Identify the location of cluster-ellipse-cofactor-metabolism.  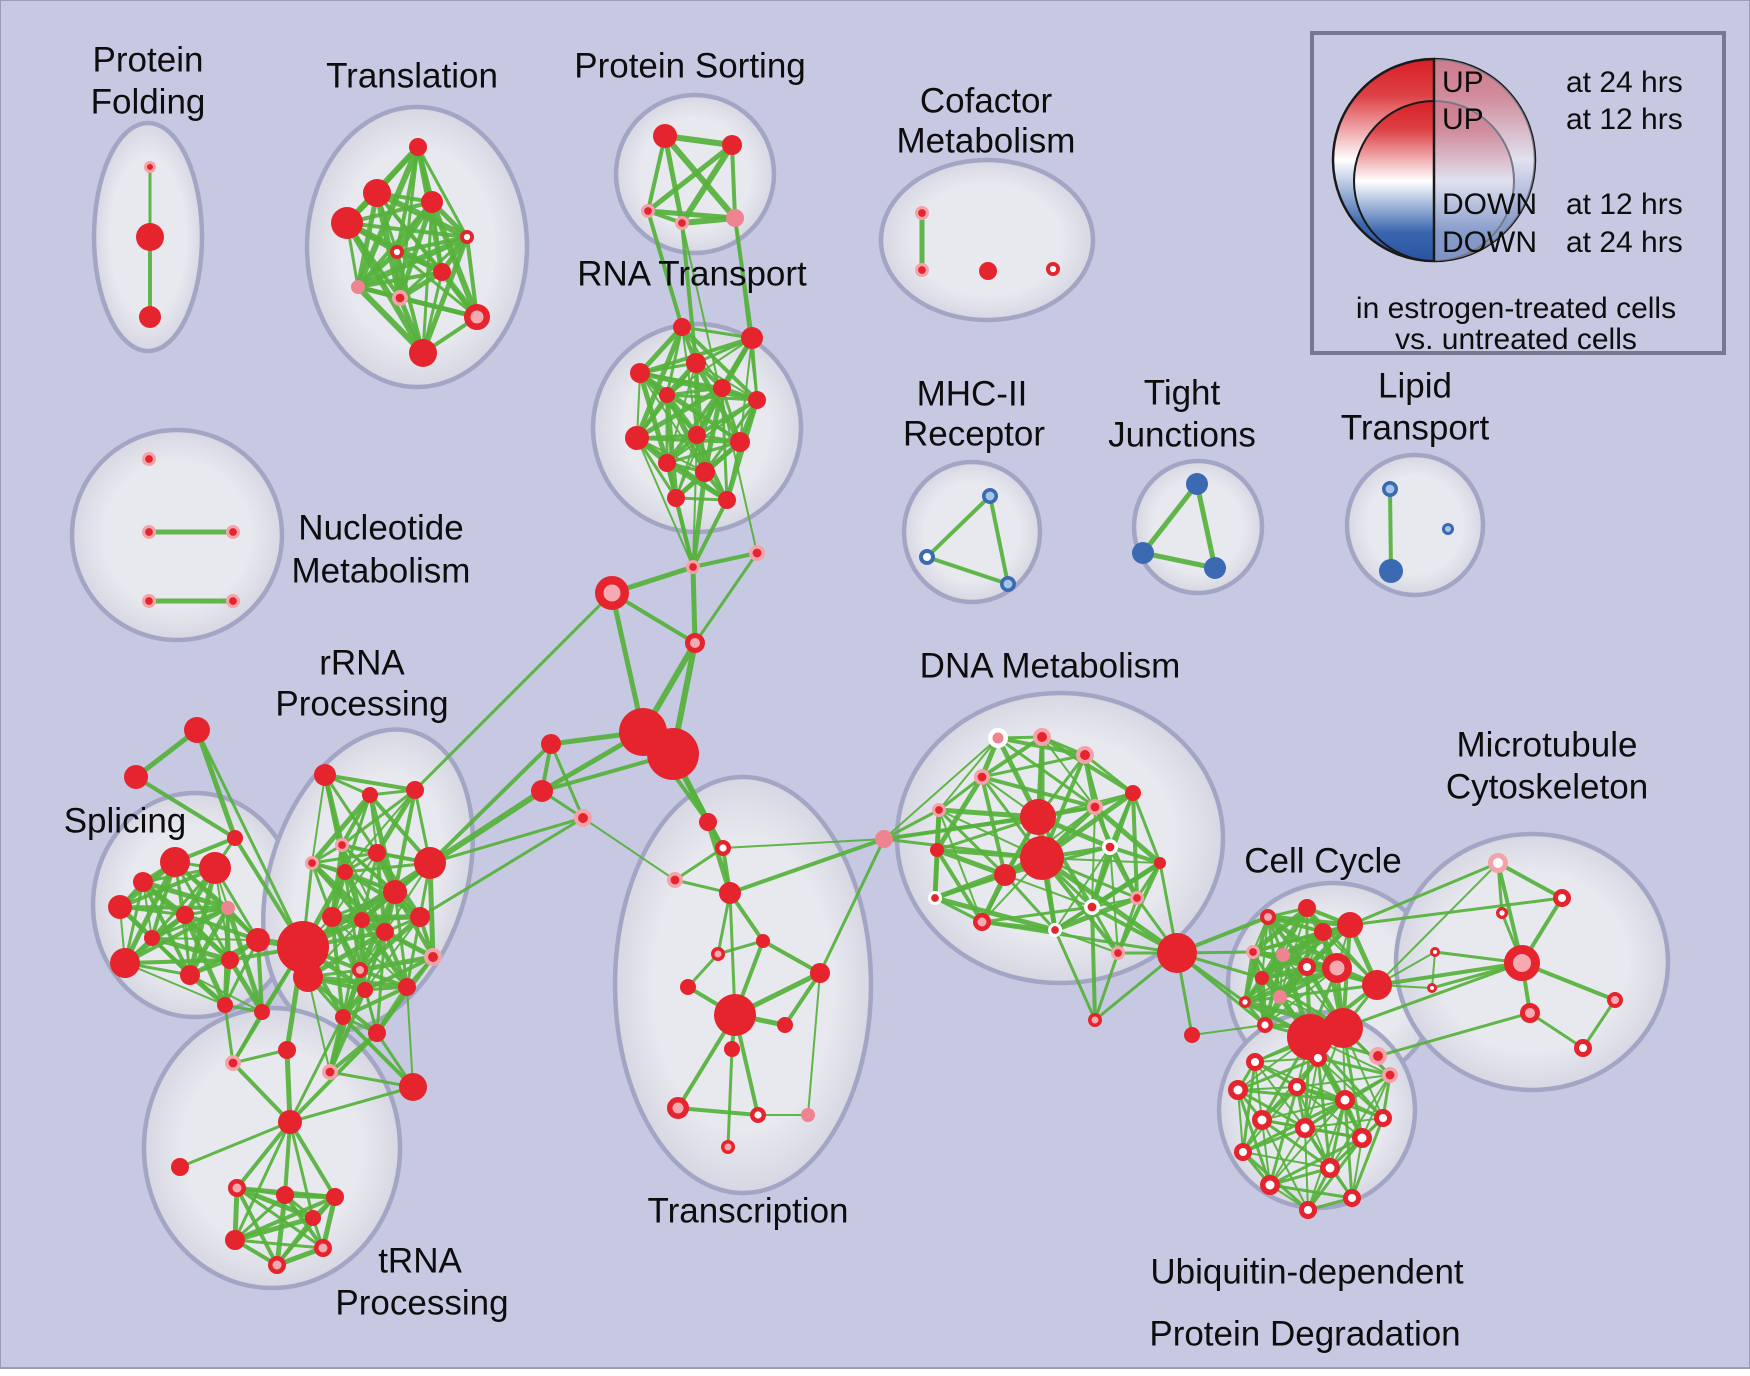
(987, 240).